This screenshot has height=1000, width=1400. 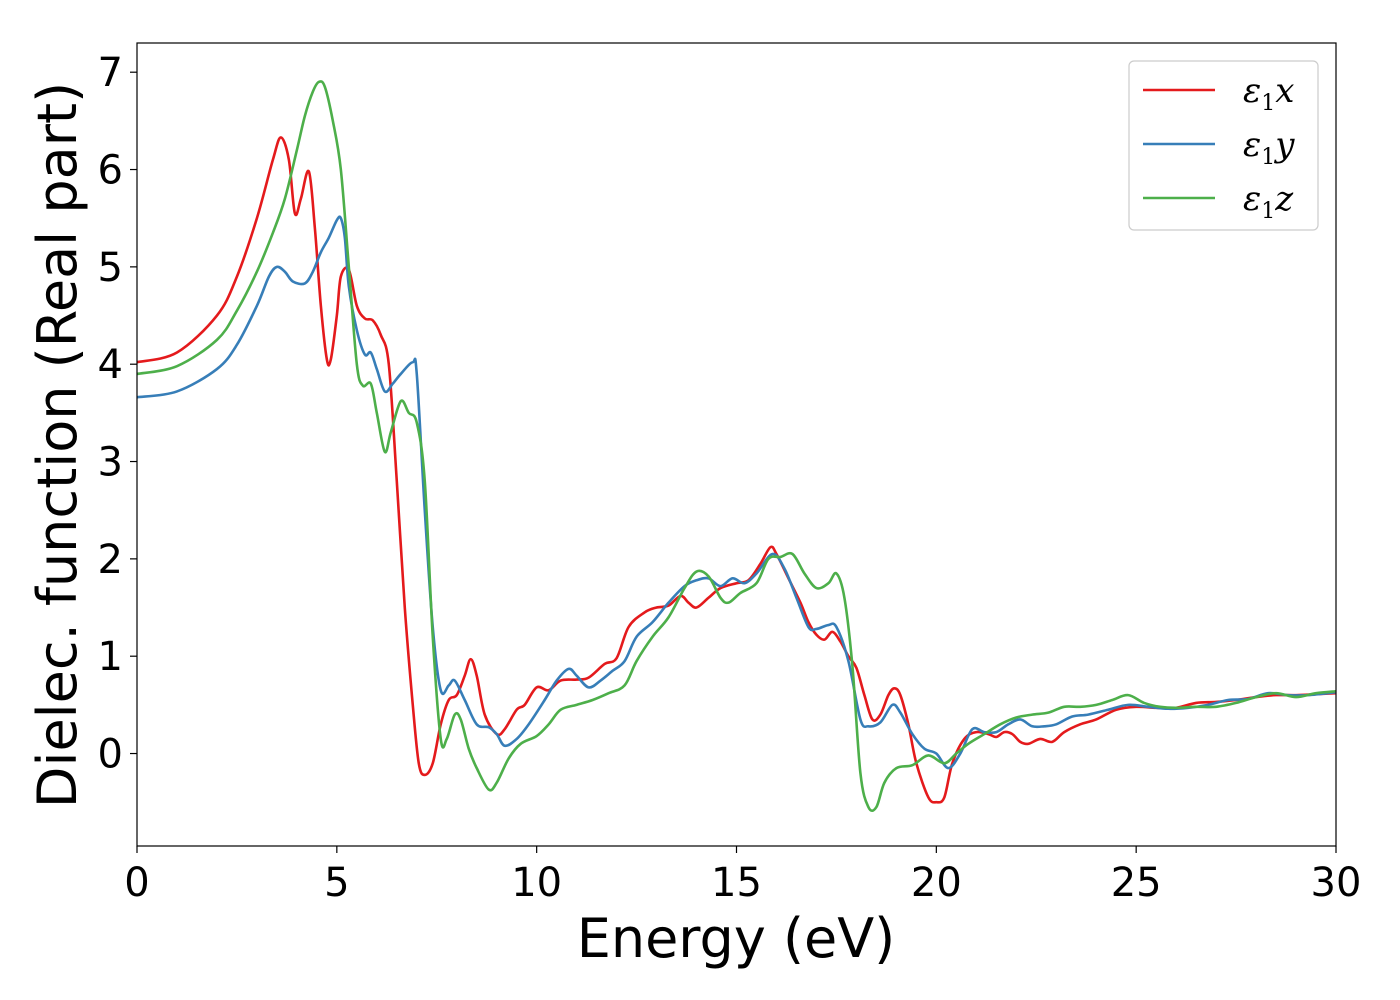 What do you see at coordinates (57, 445) in the screenshot?
I see `y-axis-label: Dielec. function (Real part)` at bounding box center [57, 445].